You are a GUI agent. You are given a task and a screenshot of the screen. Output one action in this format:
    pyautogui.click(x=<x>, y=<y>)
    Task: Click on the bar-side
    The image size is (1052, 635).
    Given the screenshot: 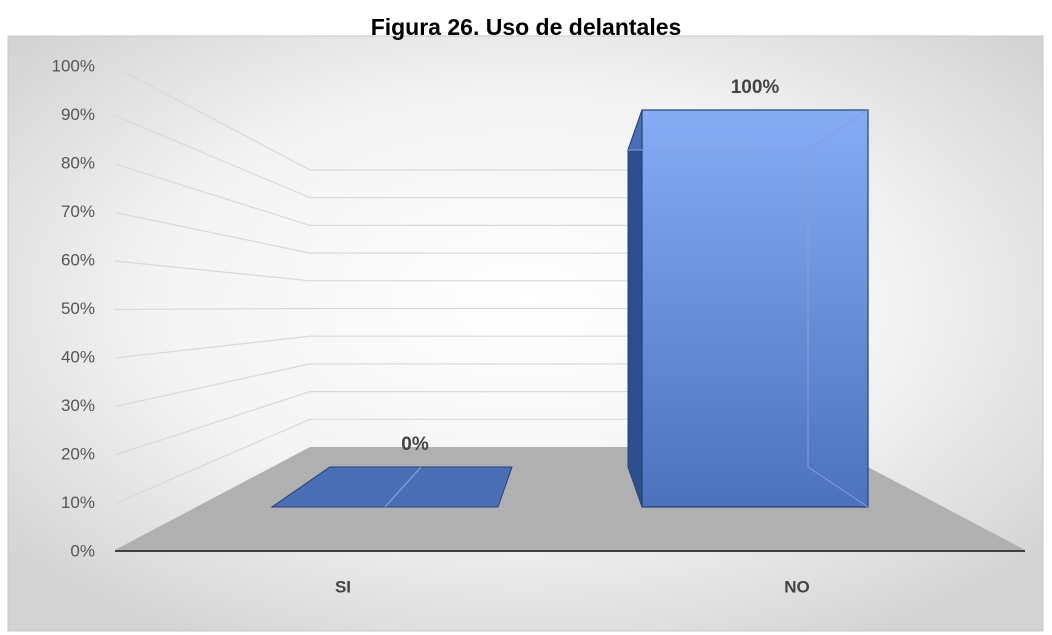 What is the action you would take?
    pyautogui.click(x=635, y=308)
    